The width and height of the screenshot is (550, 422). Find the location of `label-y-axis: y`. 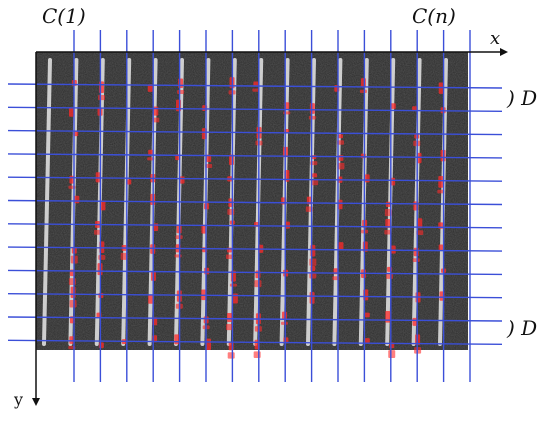

label-y-axis: y is located at coordinates (19, 399).